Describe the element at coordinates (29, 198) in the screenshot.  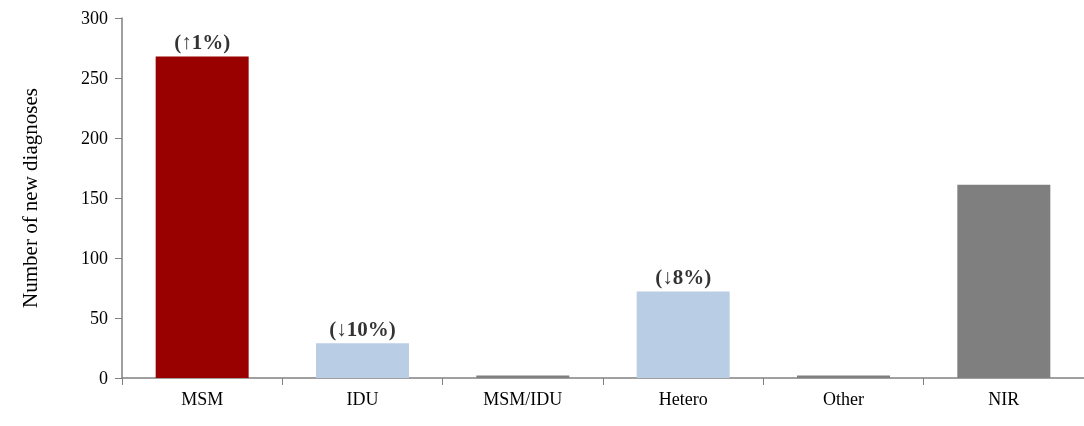
I see `y-axis-title: Number of new diagnoses` at that location.